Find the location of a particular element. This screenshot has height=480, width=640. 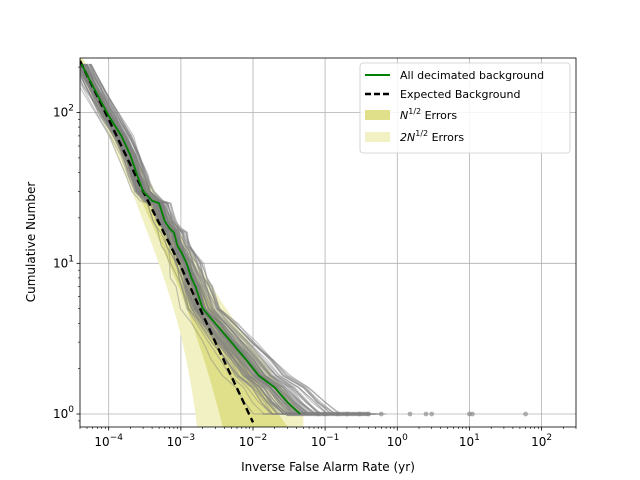

y-tick-label: 10² is located at coordinates (63, 112).